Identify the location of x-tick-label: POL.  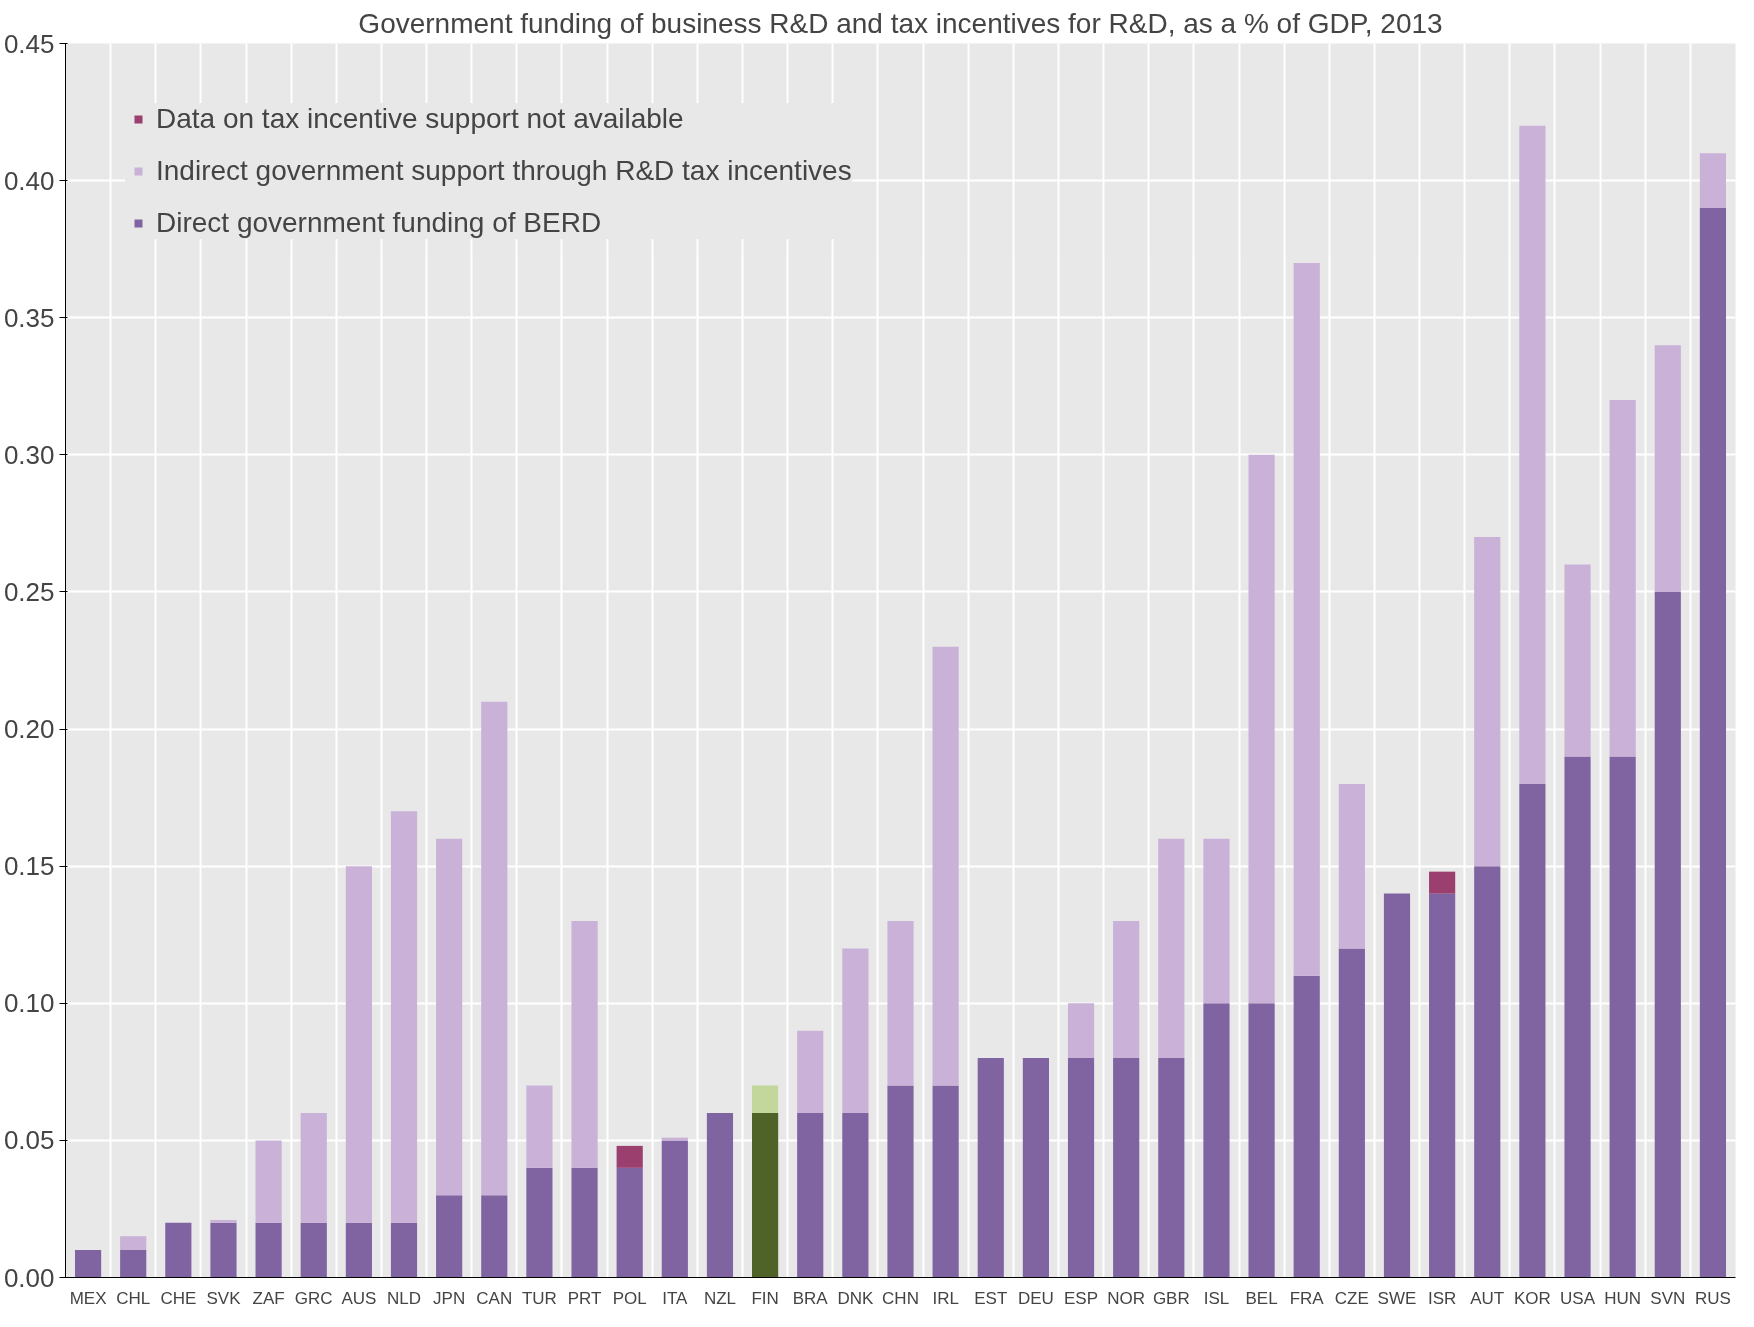
(629, 1298).